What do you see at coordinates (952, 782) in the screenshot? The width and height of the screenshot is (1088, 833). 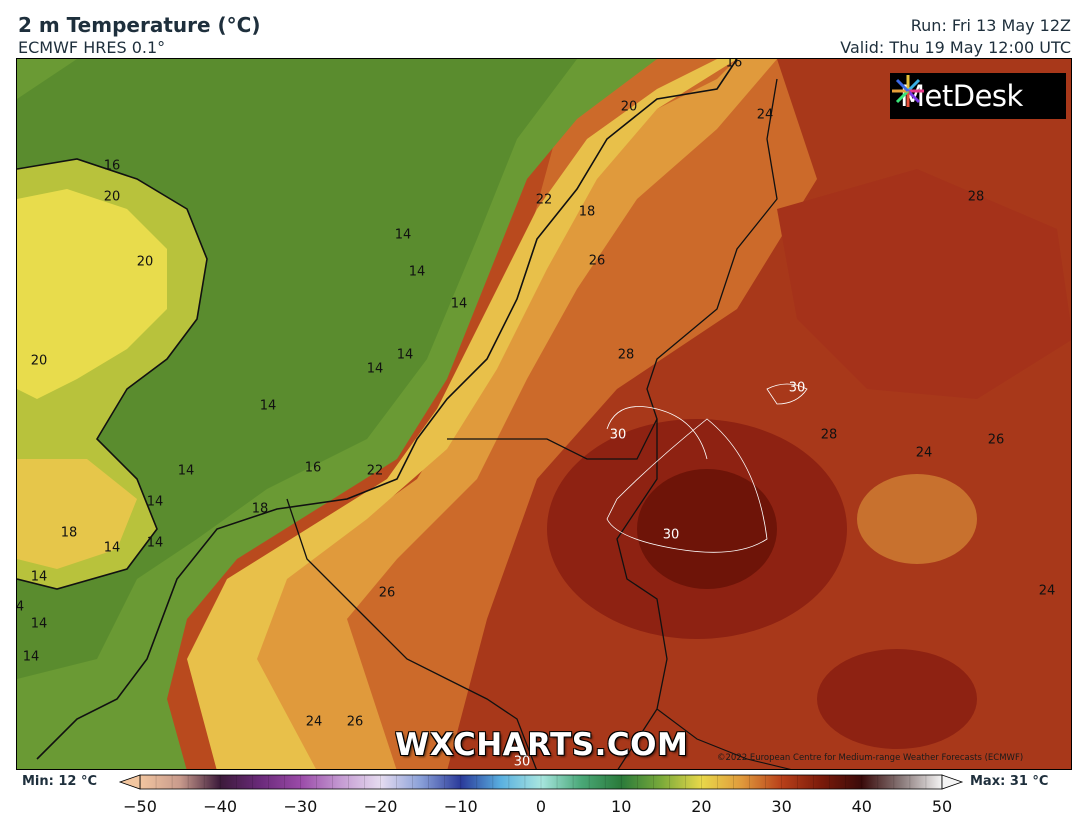 I see `colorbar-max-arrow` at bounding box center [952, 782].